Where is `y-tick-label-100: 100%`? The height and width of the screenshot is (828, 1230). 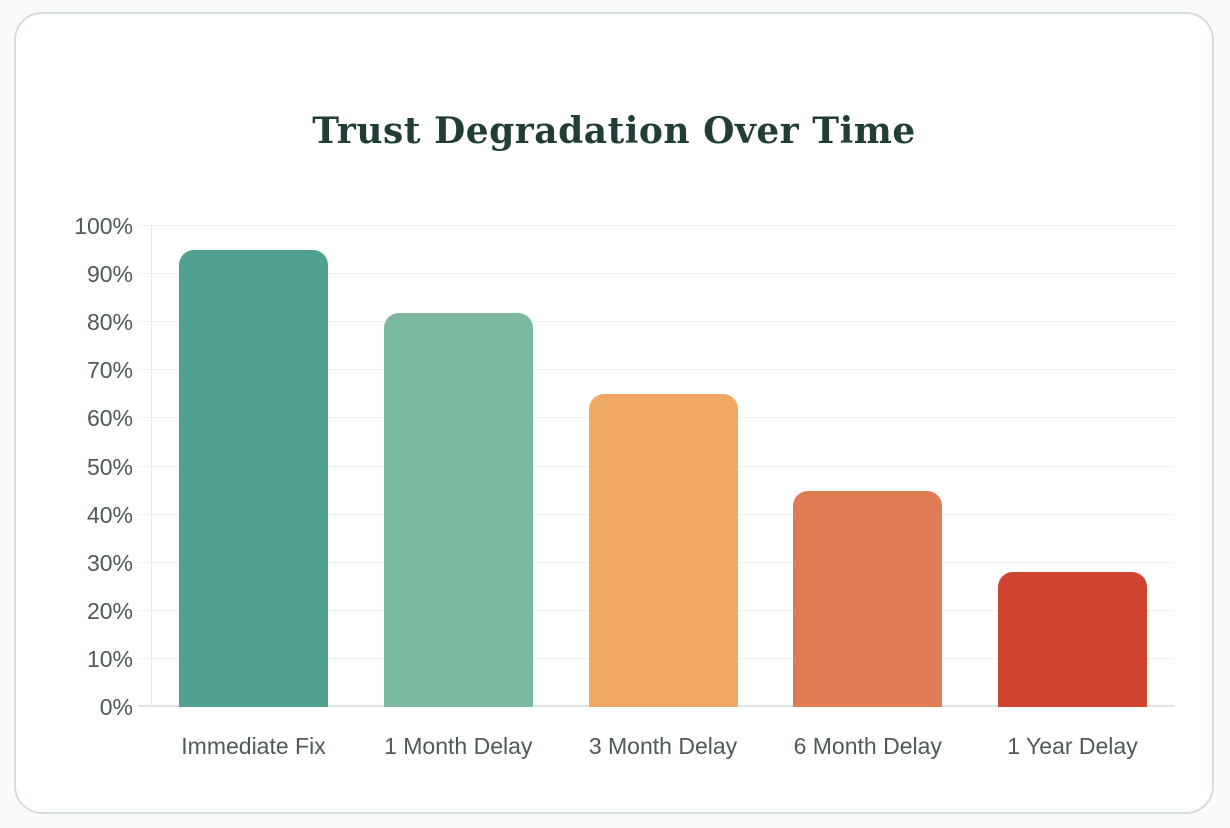
y-tick-label-100: 100% is located at coordinates (103, 226).